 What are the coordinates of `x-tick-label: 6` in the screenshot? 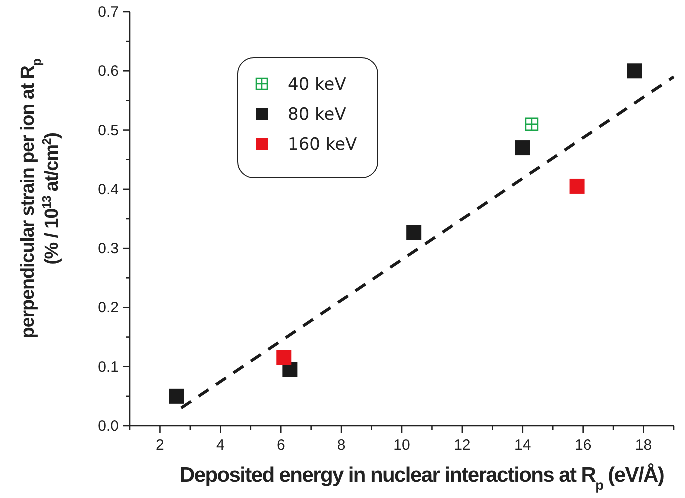 It's located at (281, 445).